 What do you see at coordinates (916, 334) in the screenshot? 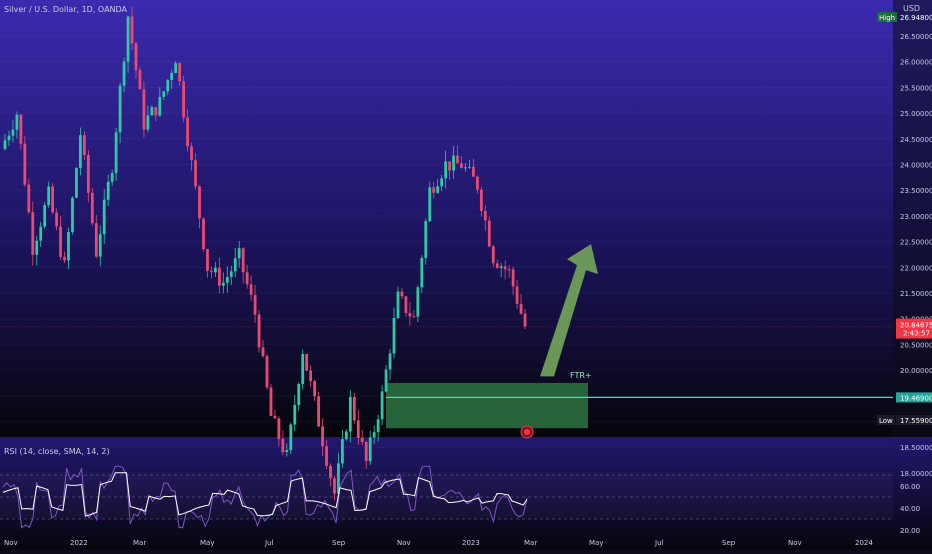
I see `countdown-value: 2:43:57` at bounding box center [916, 334].